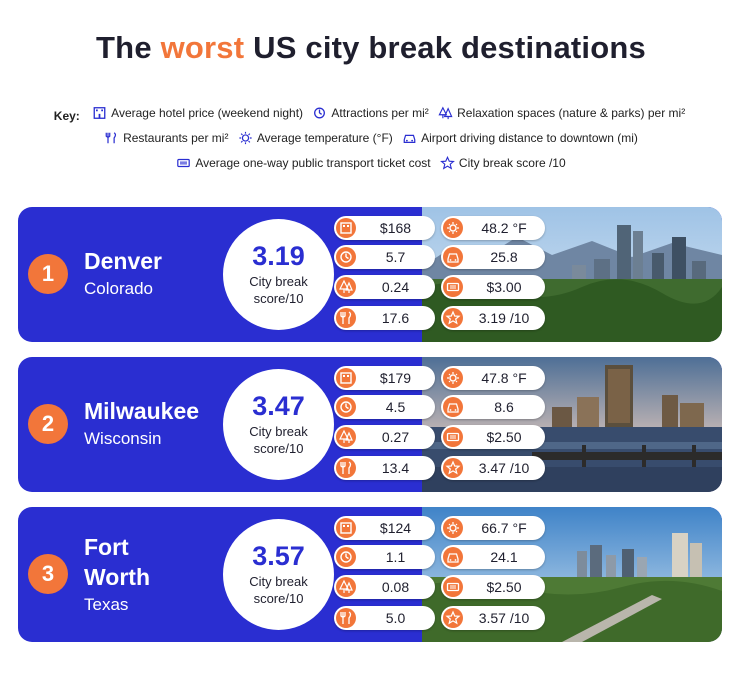 This screenshot has width=742, height=677. What do you see at coordinates (503, 162) in the screenshot?
I see `key-item-score: City break score /10` at bounding box center [503, 162].